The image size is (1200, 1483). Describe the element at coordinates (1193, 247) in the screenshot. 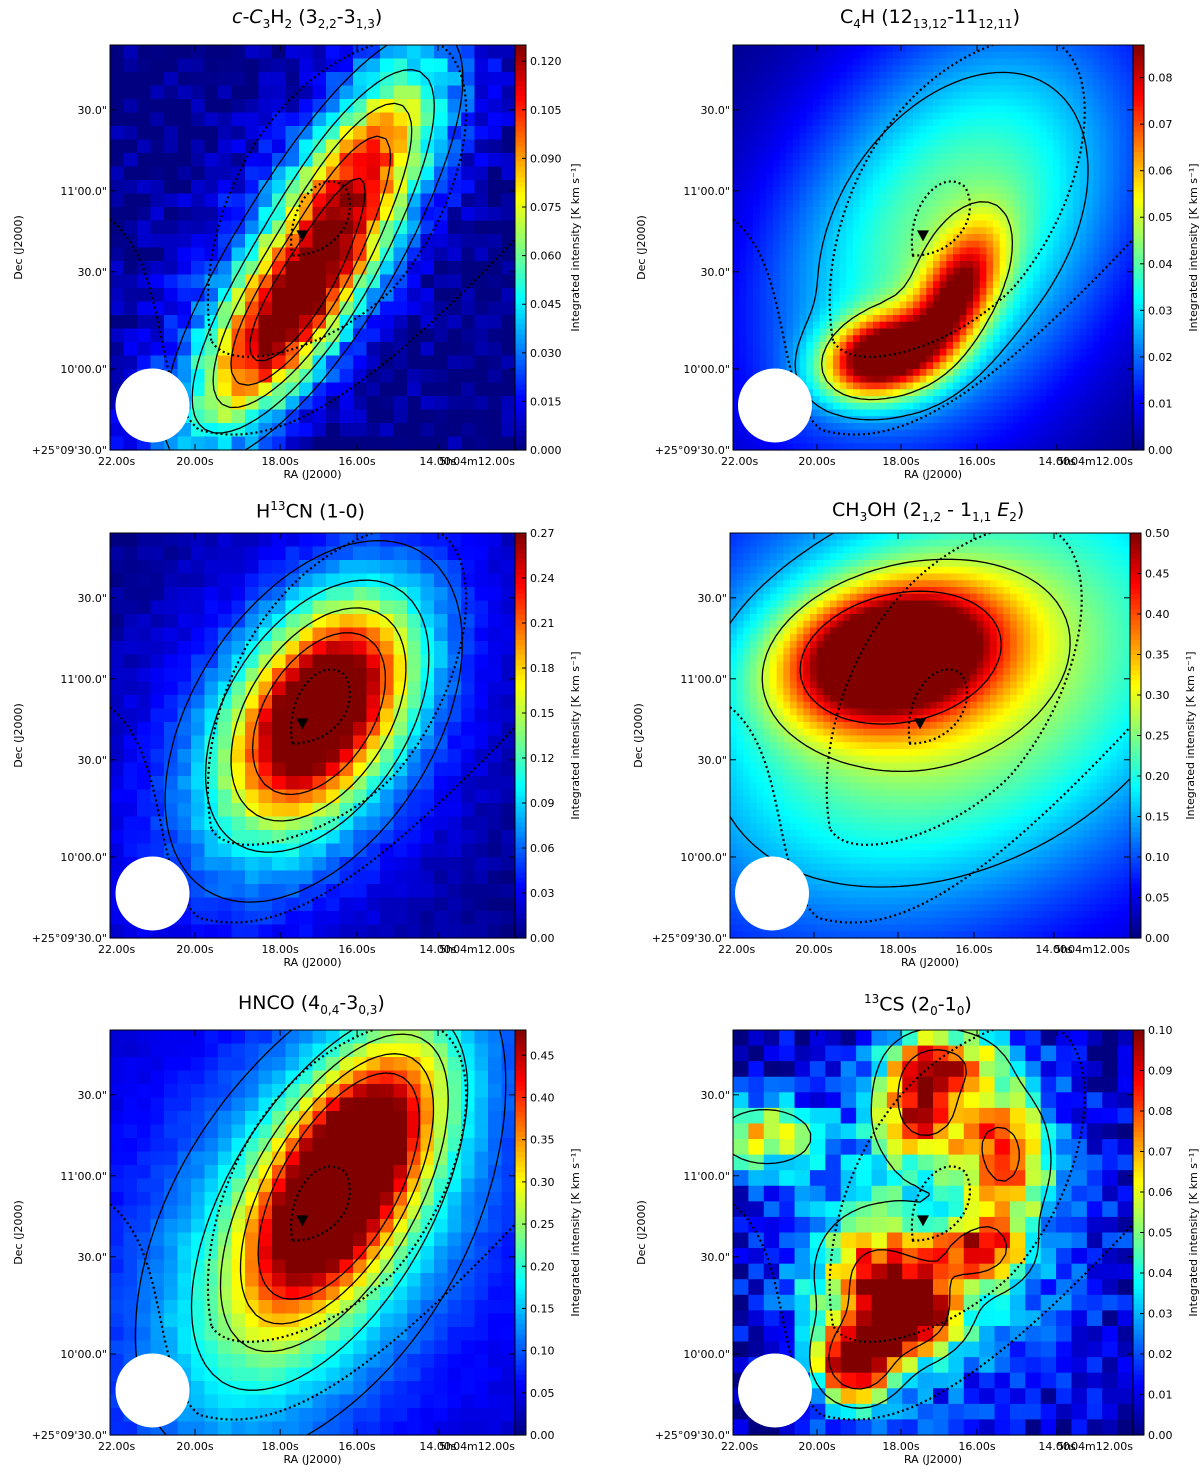

I see `colorbar-label: Integrated intensity [K km s⁻¹]` at that location.